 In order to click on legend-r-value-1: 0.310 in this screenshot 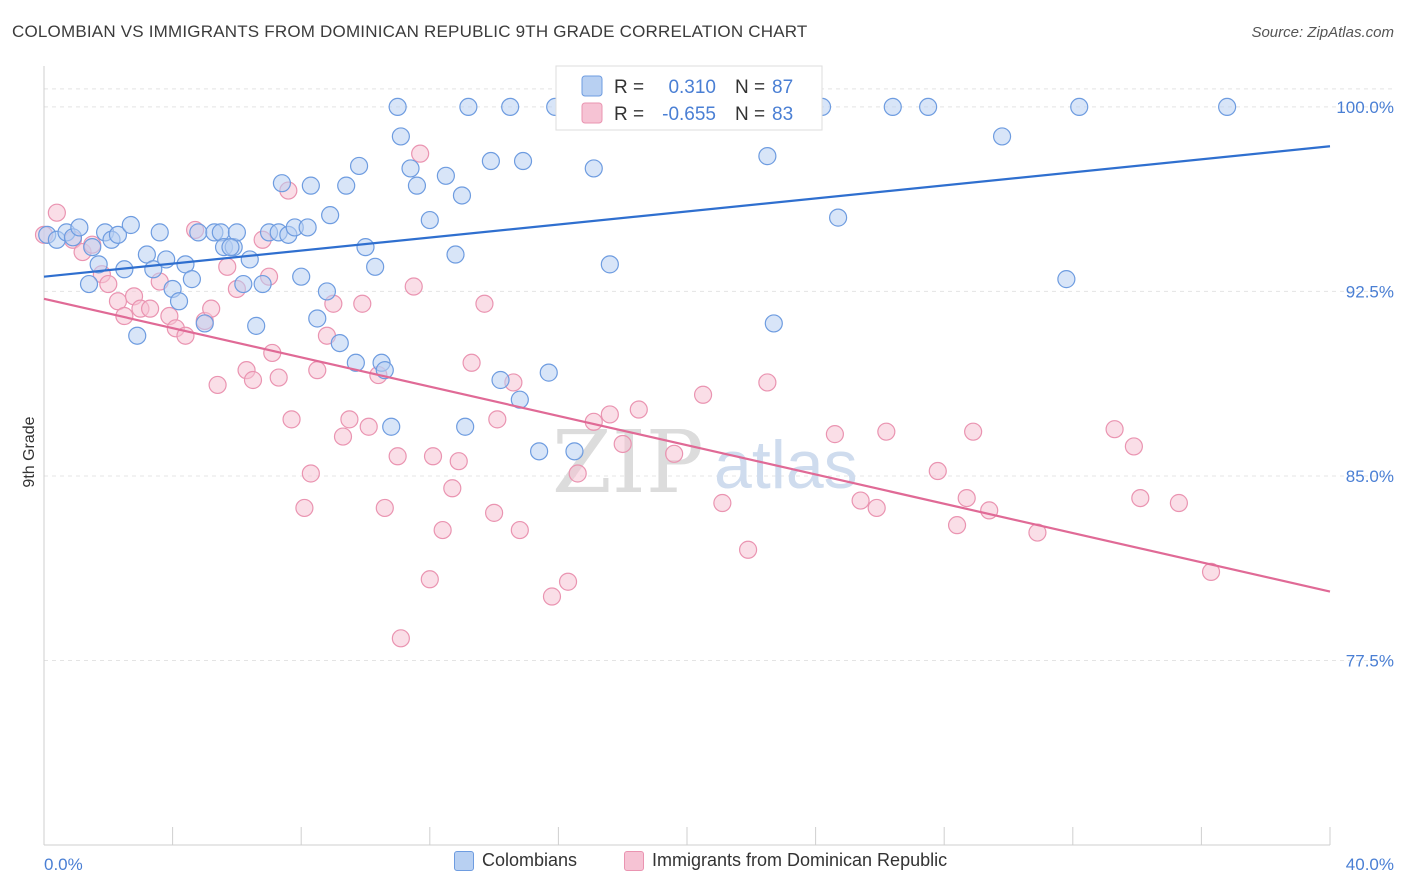, I will do `click(692, 87)`.